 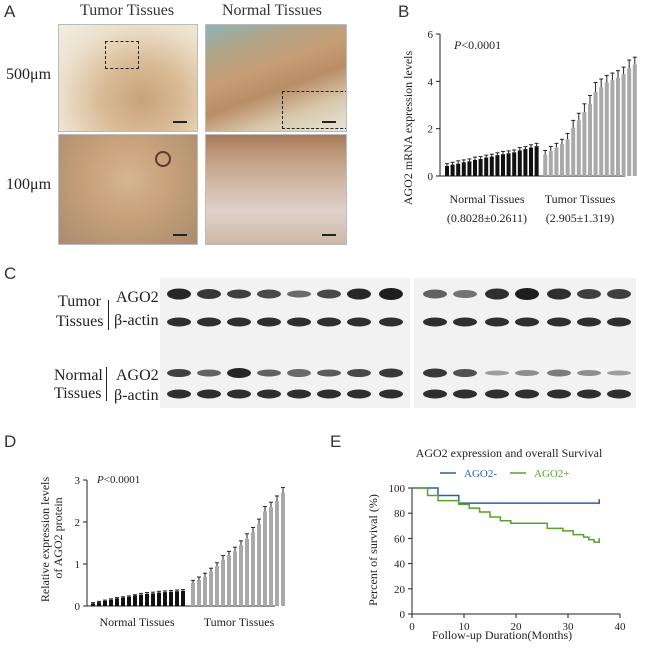 I want to click on chart-e-x-tick-label: 0, so click(x=412, y=627).